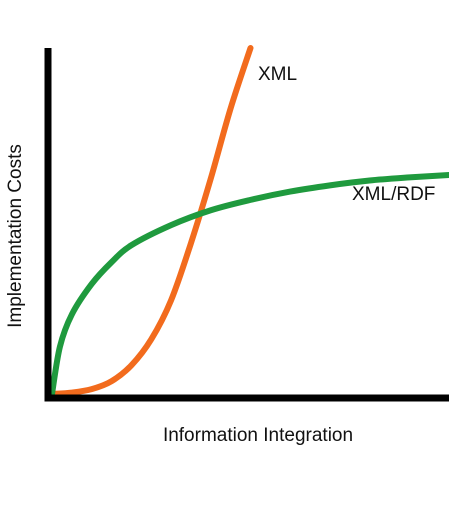 The image size is (449, 507). What do you see at coordinates (393, 194) in the screenshot?
I see `series-label-xml-rdf: XML/RDF` at bounding box center [393, 194].